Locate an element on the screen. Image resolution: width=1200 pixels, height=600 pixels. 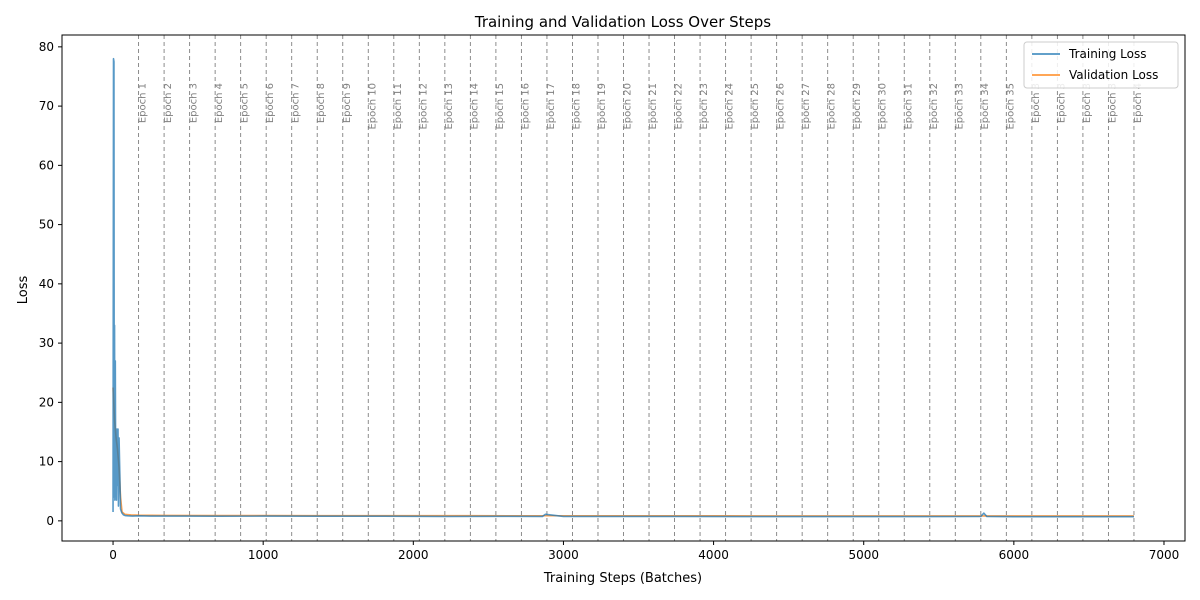
epoch-marker-label: Epoch 19 is located at coordinates (602, 106).